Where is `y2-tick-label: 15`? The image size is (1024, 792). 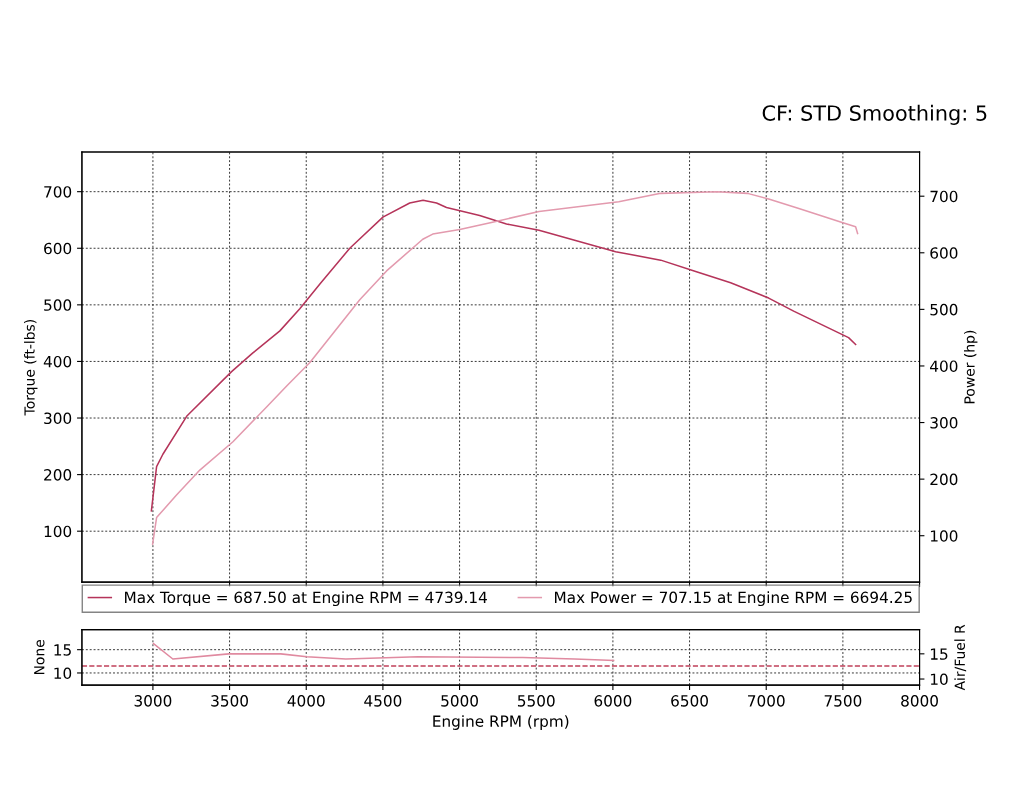 y2-tick-label: 15 is located at coordinates (939, 654).